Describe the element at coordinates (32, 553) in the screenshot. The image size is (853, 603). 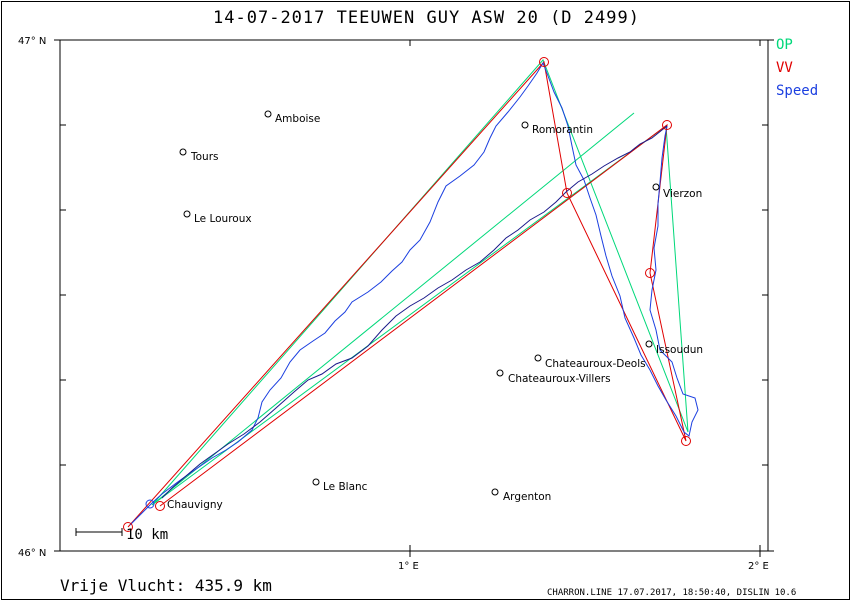
I see `lat-bottom-label: 46° N` at that location.